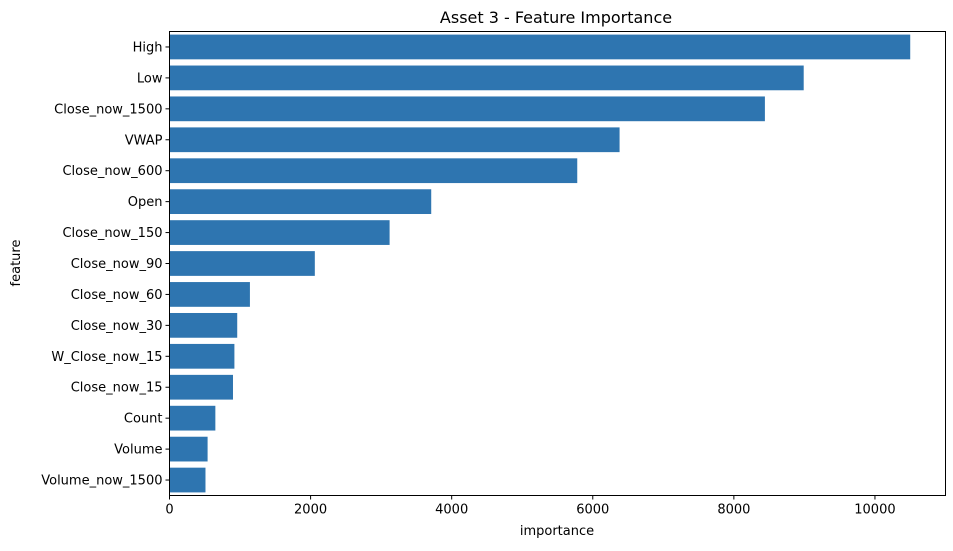  Describe the element at coordinates (101, 481) in the screenshot. I see `y-tick-label: Volume_now_1500` at that location.